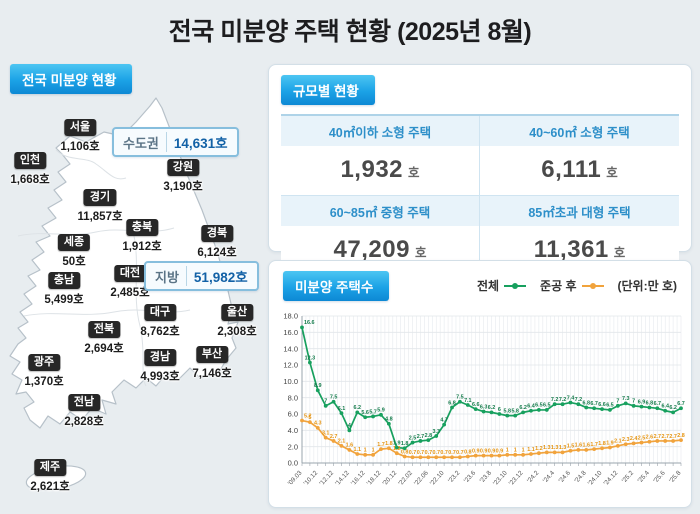 The height and width of the screenshot is (514, 700). What do you see at coordinates (293, 397) in the screenshot?
I see `y-axis-tick-label: 8.0` at bounding box center [293, 397].